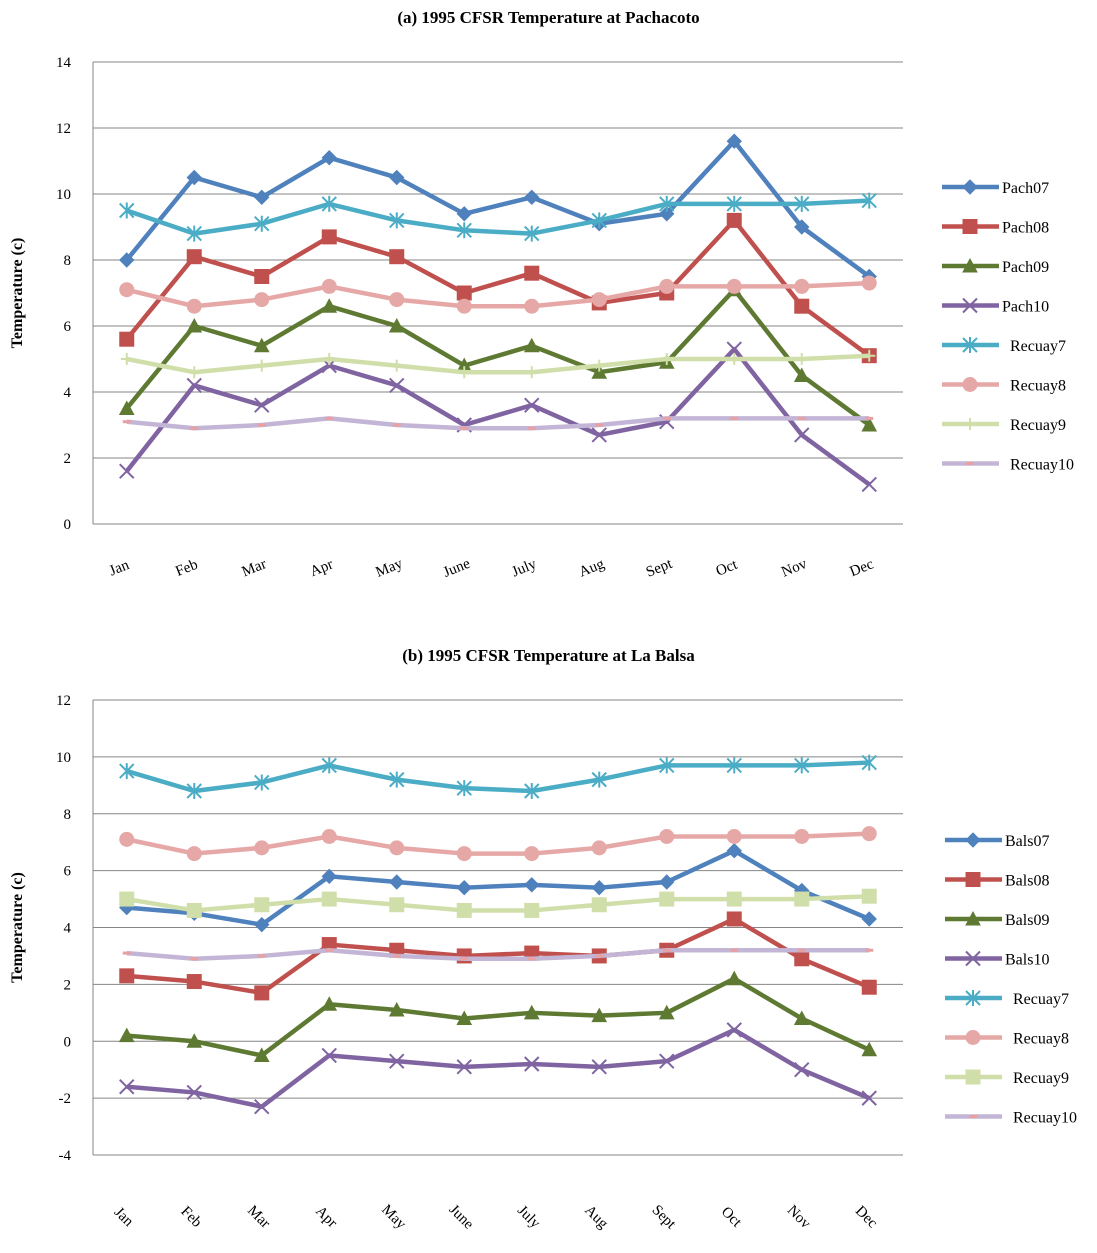 The height and width of the screenshot is (1253, 1097). I want to click on legend-label: Pach09, so click(1025, 267).